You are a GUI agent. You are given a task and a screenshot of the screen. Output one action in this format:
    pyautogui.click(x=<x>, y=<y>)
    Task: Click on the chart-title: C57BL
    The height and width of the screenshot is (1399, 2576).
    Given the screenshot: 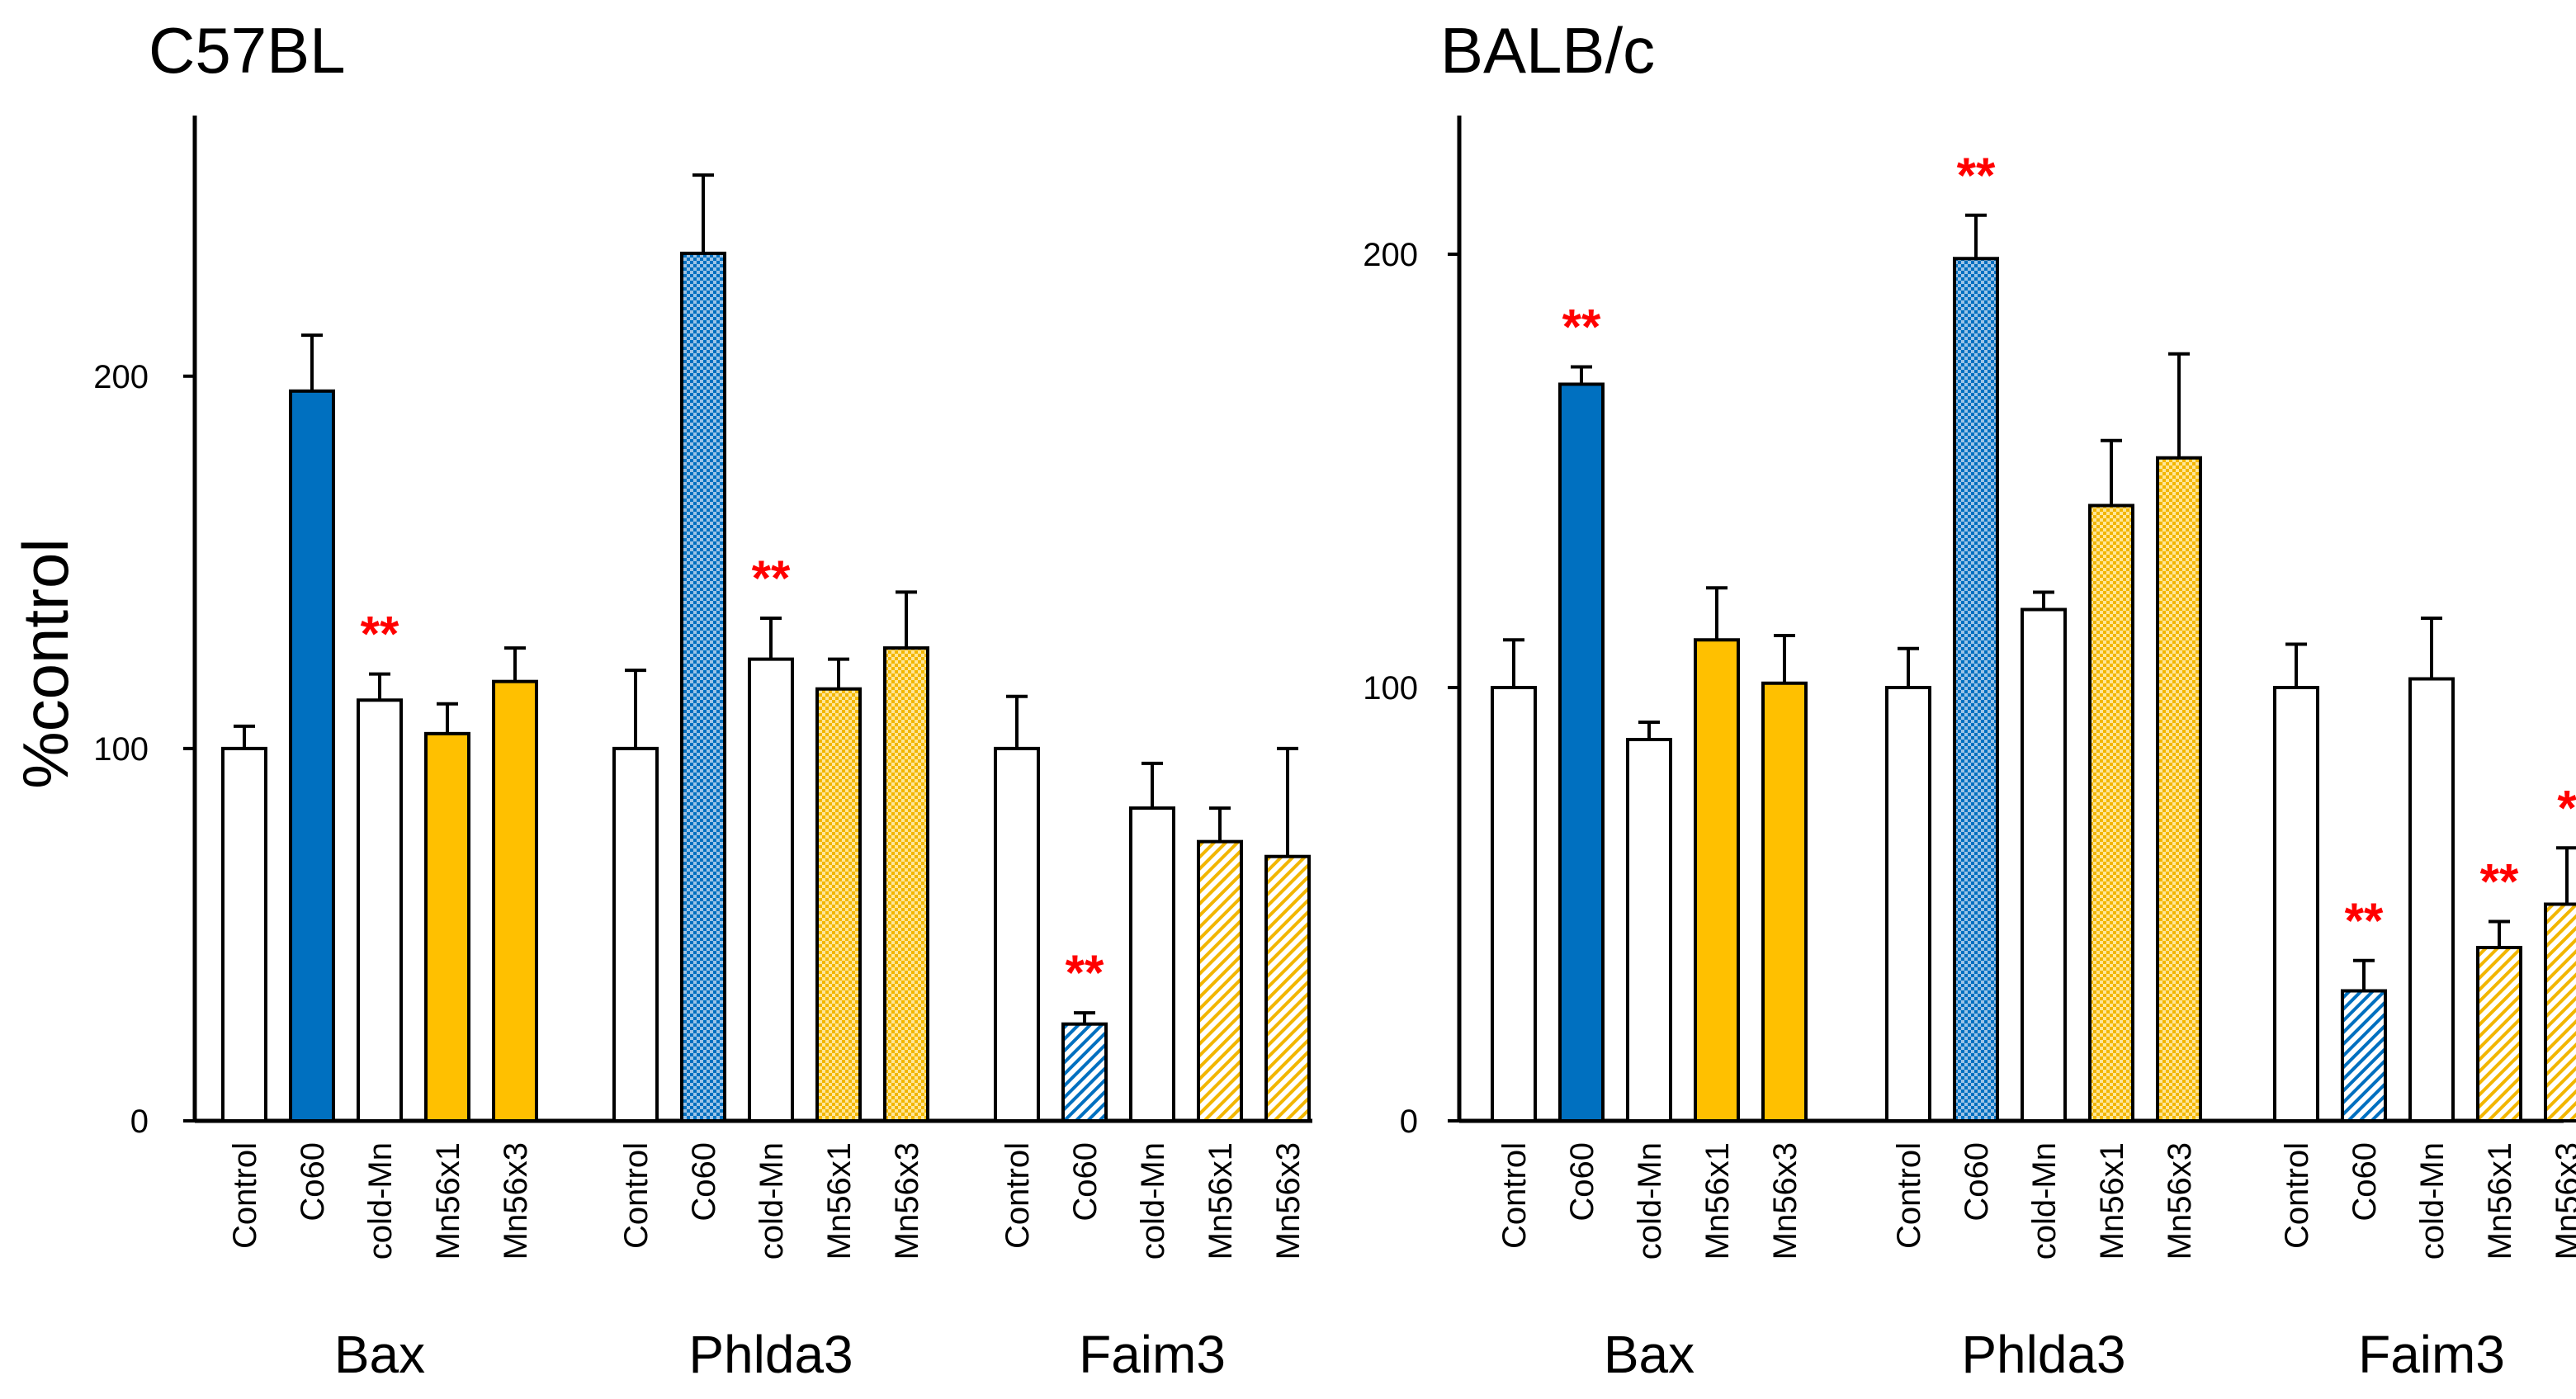 What is the action you would take?
    pyautogui.click(x=247, y=50)
    